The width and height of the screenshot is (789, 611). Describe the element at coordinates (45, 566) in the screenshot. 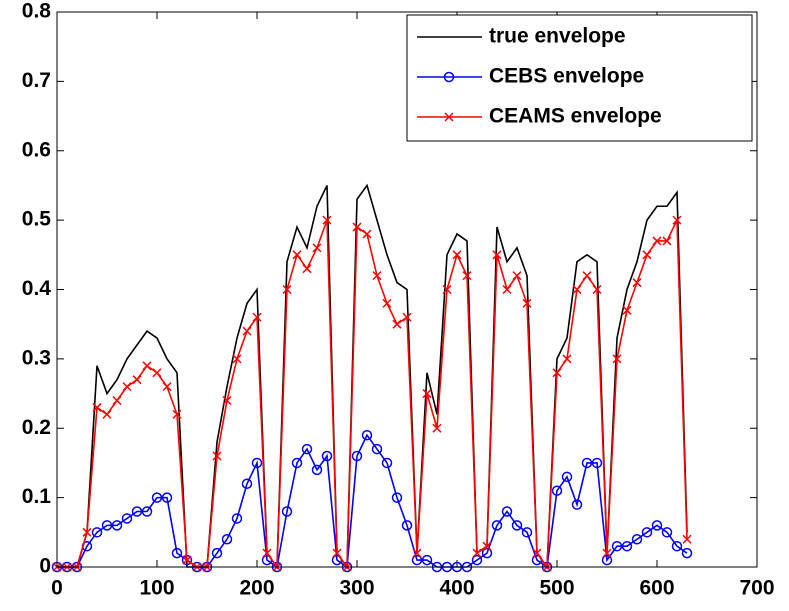

I see `y-tick-label: 0` at that location.